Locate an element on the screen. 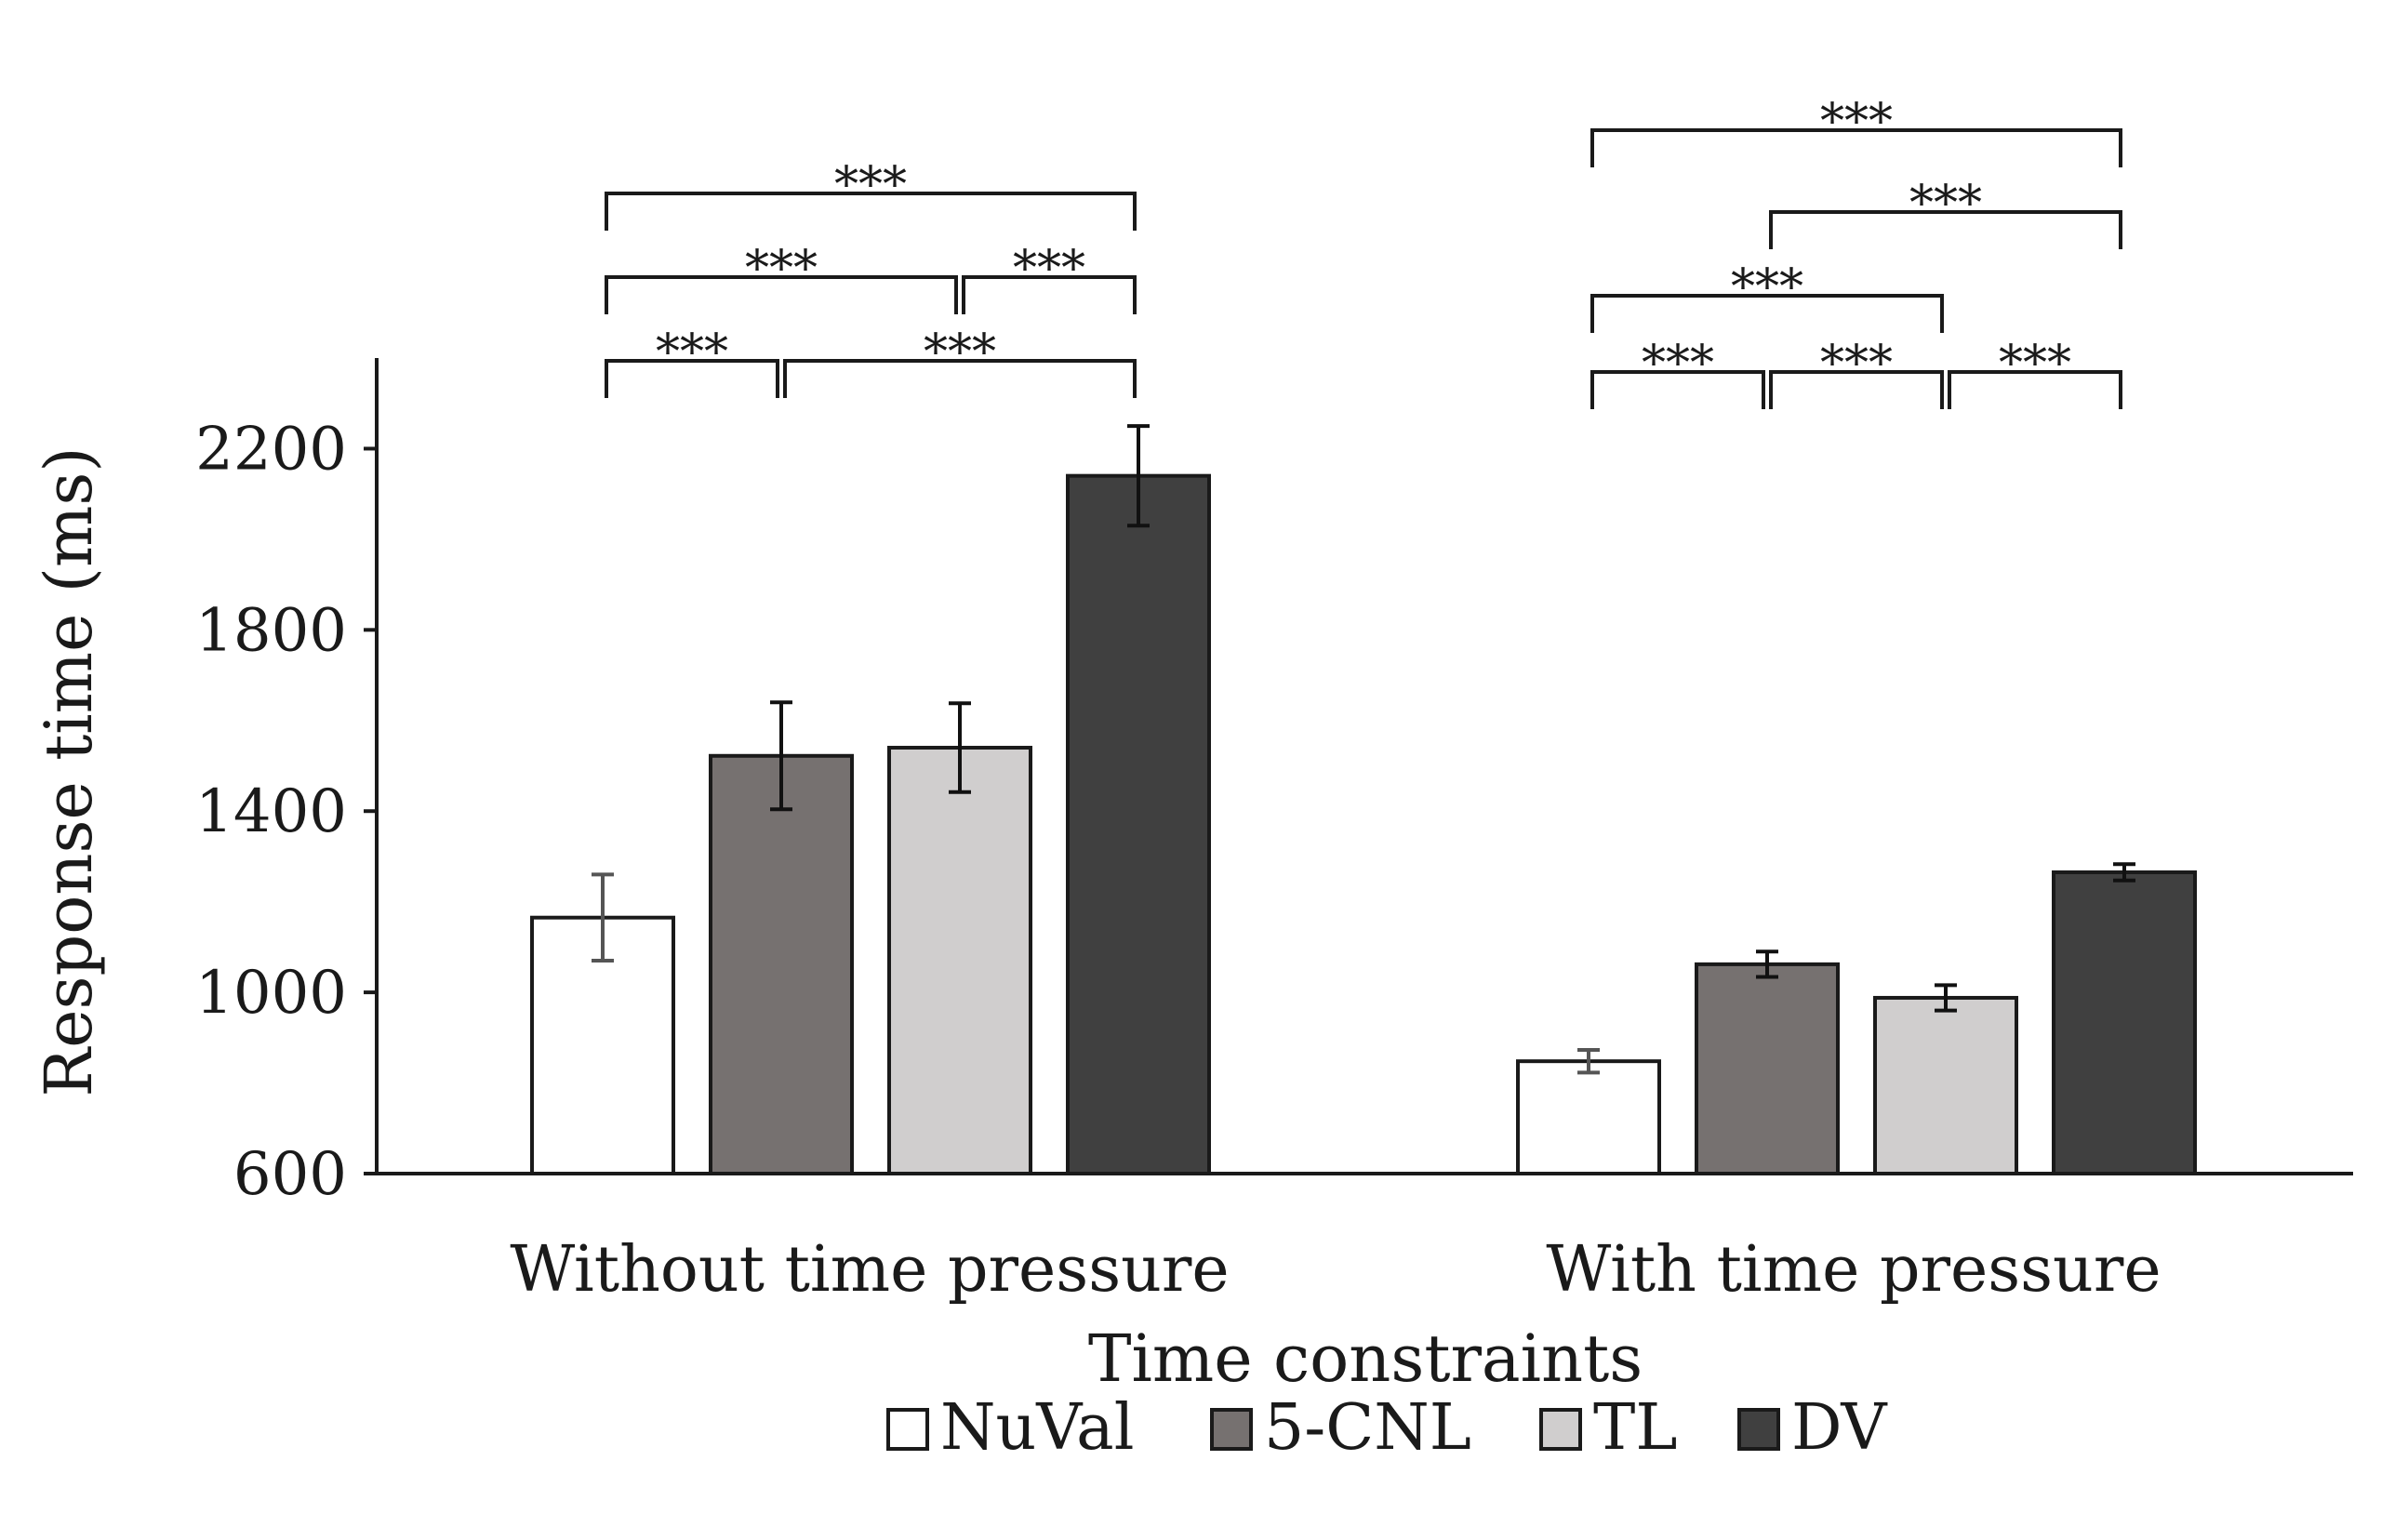  legend-label: 5-CNL is located at coordinates (1367, 1428).